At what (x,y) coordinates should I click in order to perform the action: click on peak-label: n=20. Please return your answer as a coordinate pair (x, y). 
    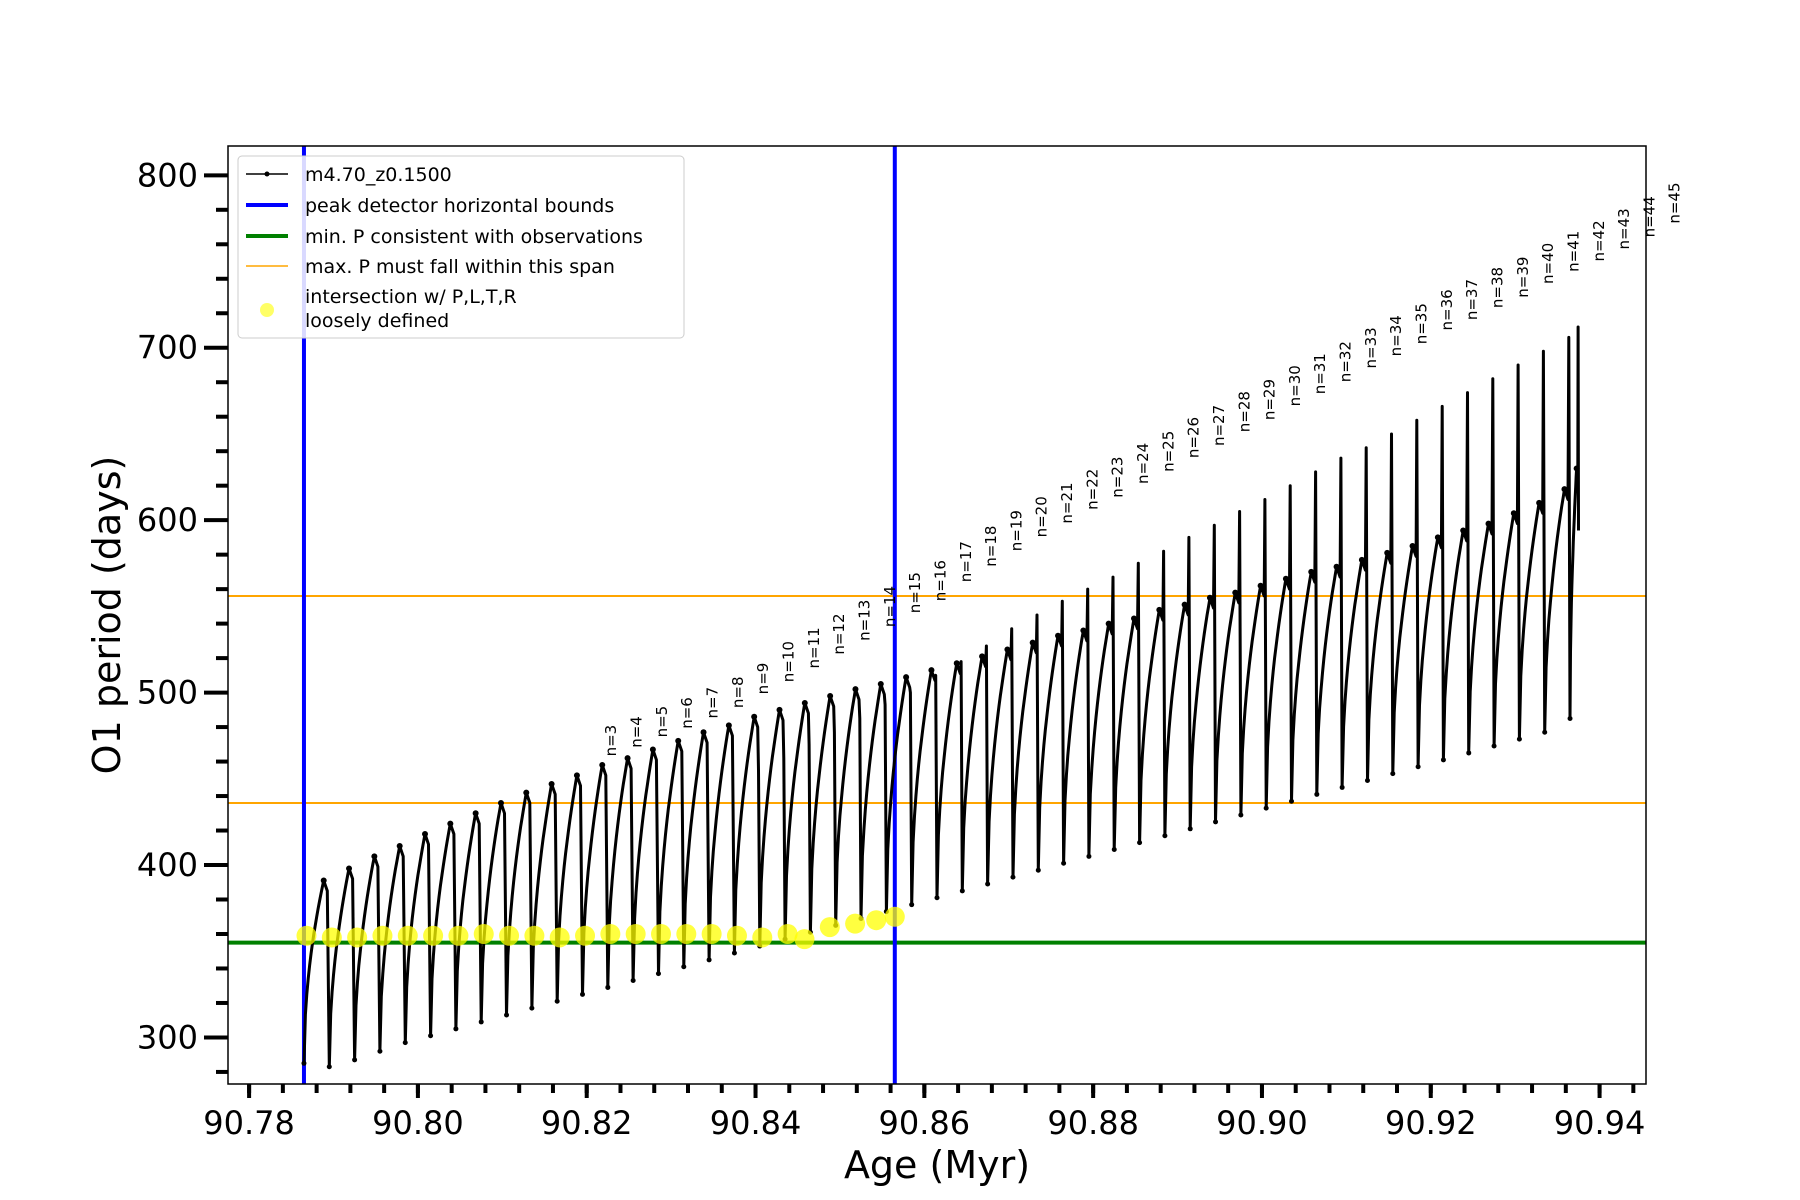
    Looking at the image, I should click on (1042, 516).